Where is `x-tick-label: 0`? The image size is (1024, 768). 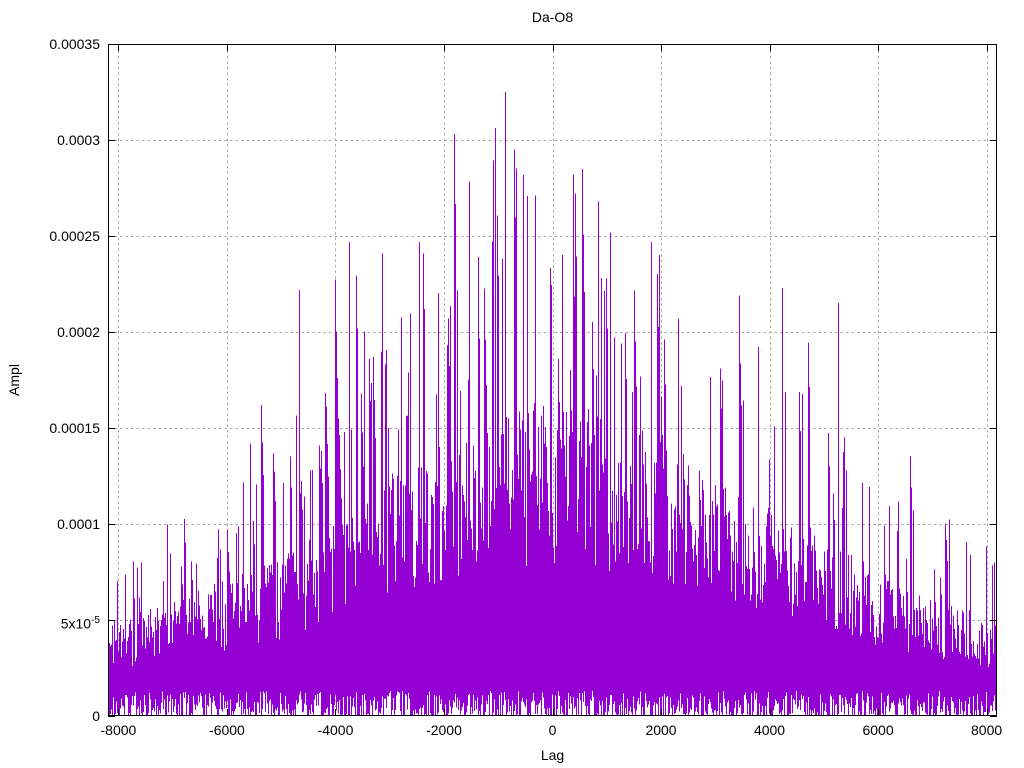 x-tick-label: 0 is located at coordinates (552, 730).